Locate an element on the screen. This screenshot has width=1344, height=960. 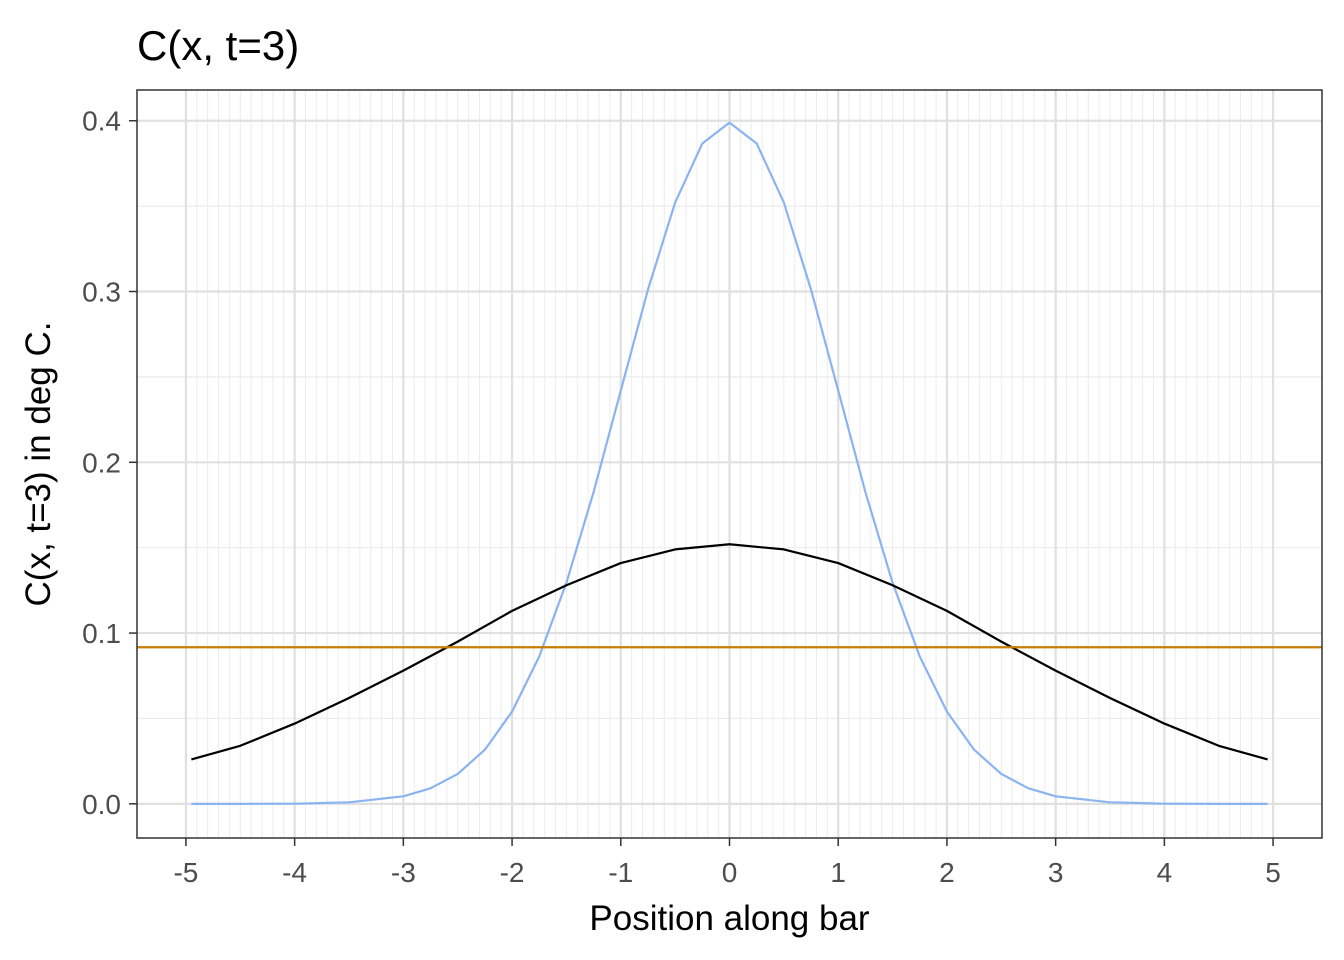
x-axis-label: Position along bar is located at coordinates (729, 918).